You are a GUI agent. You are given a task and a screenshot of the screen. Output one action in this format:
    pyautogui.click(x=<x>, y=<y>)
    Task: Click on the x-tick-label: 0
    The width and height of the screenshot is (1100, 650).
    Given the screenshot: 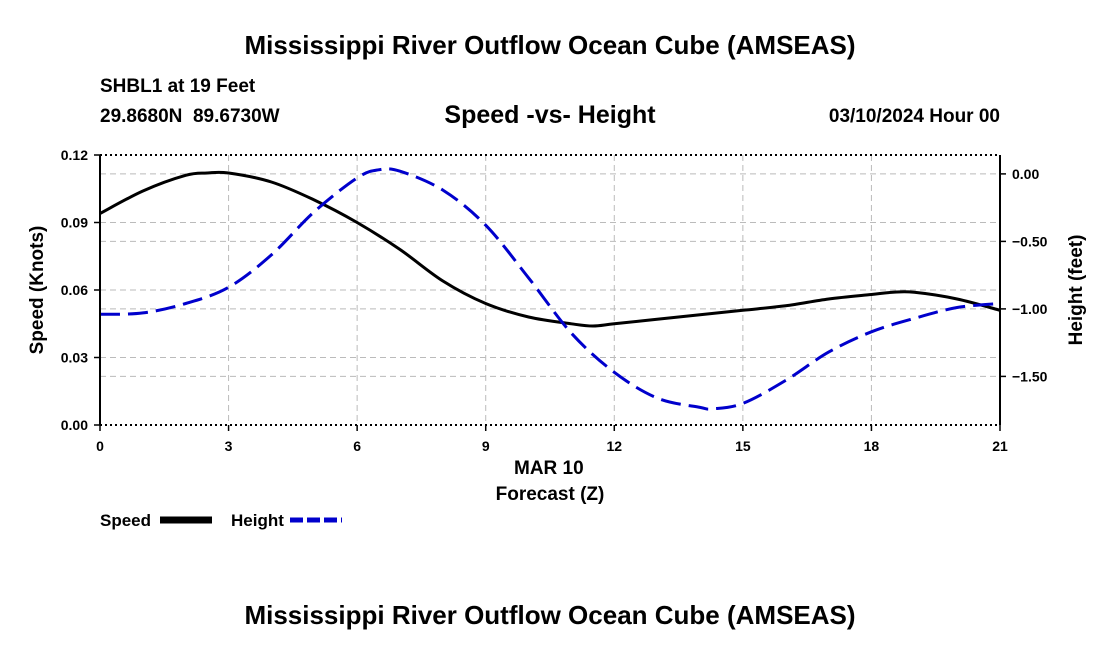 What is the action you would take?
    pyautogui.click(x=100, y=446)
    